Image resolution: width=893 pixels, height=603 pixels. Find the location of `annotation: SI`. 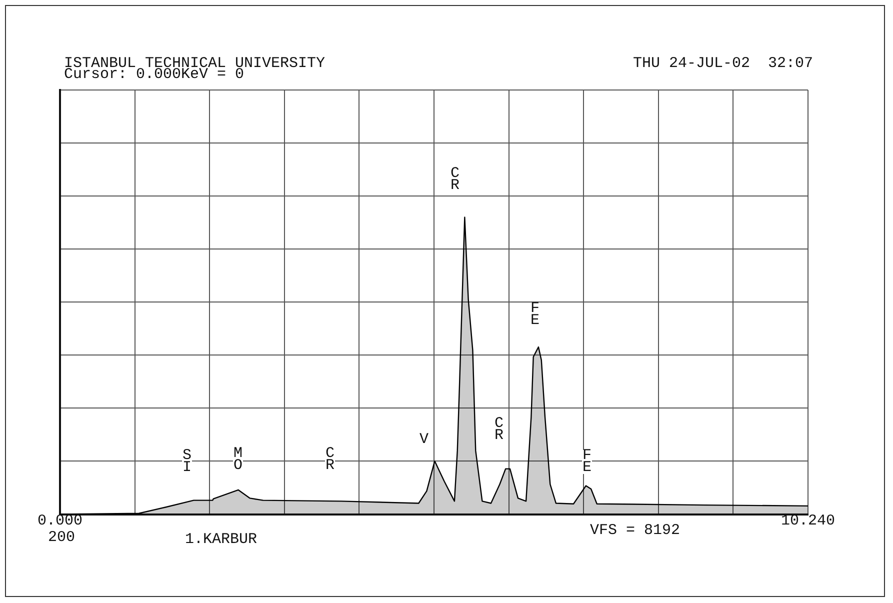

annotation: SI is located at coordinates (187, 461).